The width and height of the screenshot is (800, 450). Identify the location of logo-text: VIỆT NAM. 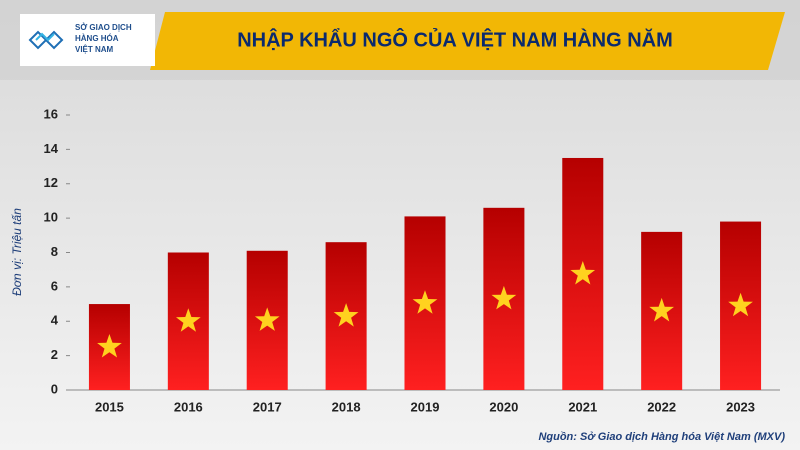
(94, 49).